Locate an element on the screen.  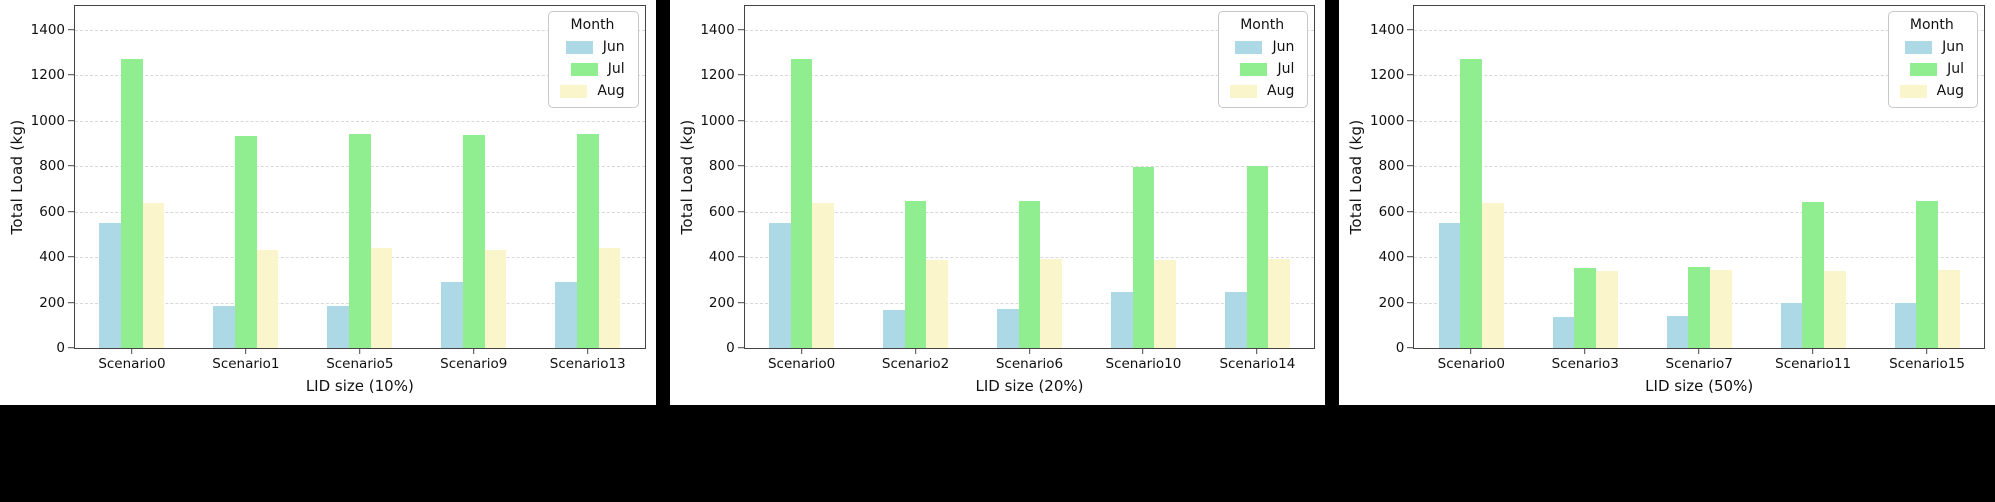
x-tick-label: Scenario14 is located at coordinates (1257, 364).